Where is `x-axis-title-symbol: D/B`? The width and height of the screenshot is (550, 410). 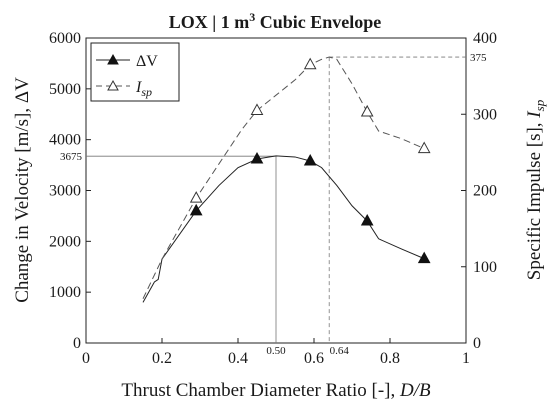 x-axis-title-symbol: D/B is located at coordinates (415, 390).